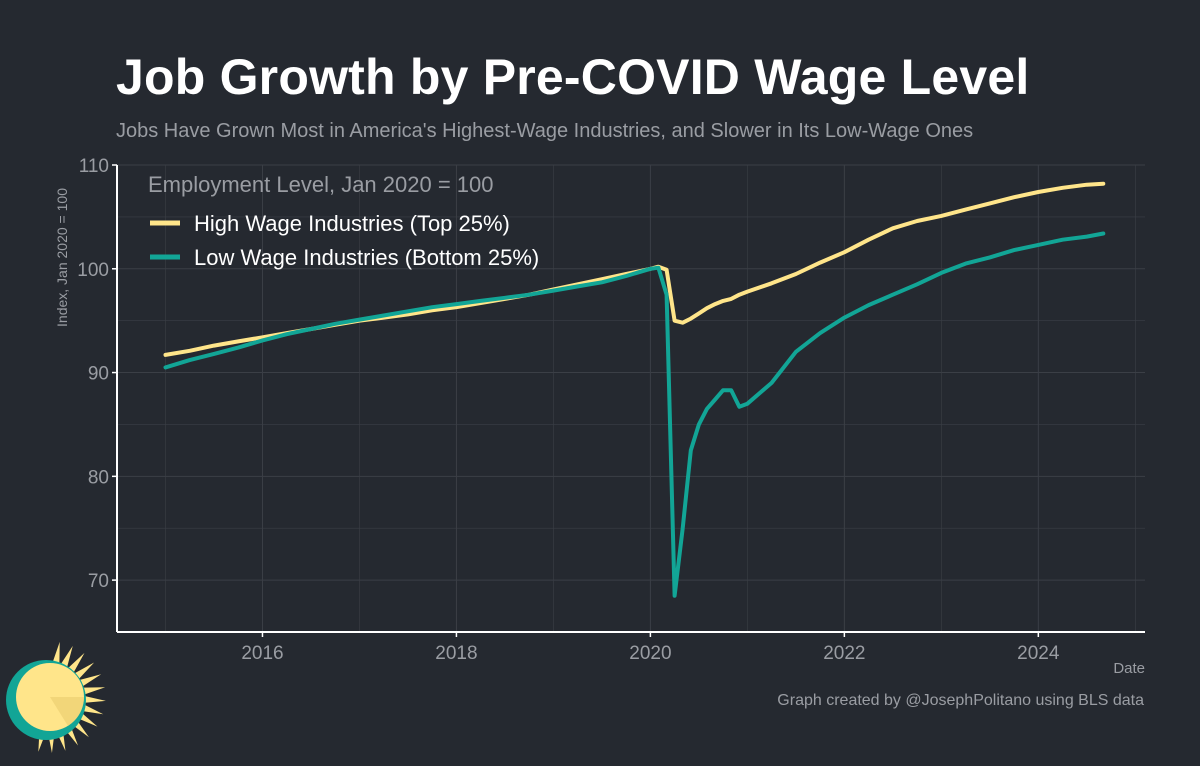  I want to click on x-tick-label: 2024, so click(1038, 653).